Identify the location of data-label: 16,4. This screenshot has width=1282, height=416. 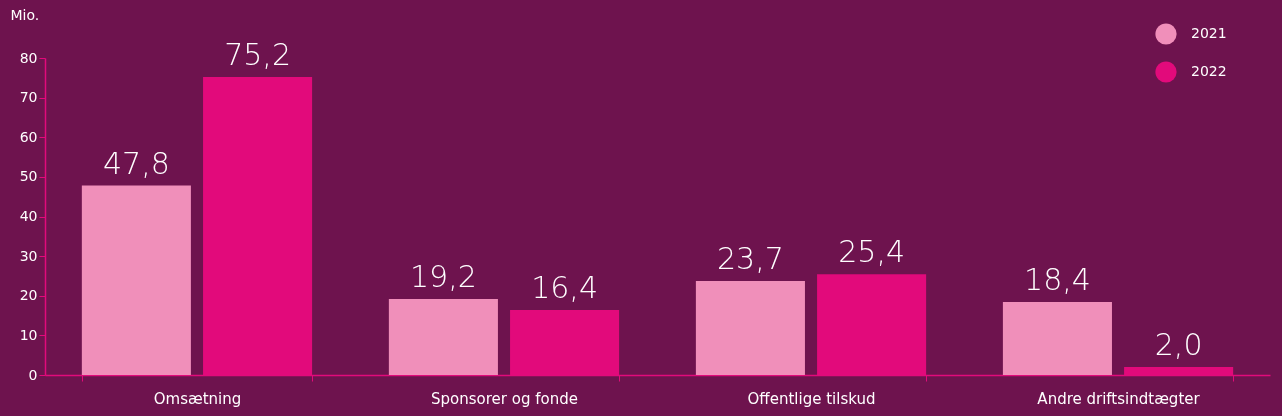
(564, 288).